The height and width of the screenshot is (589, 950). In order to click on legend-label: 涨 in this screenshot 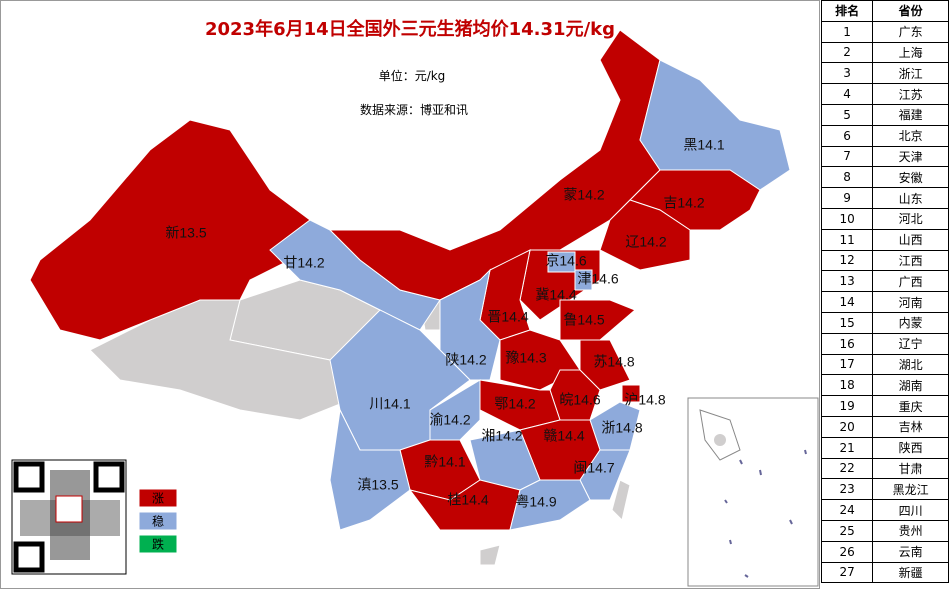, I will do `click(158, 498)`.